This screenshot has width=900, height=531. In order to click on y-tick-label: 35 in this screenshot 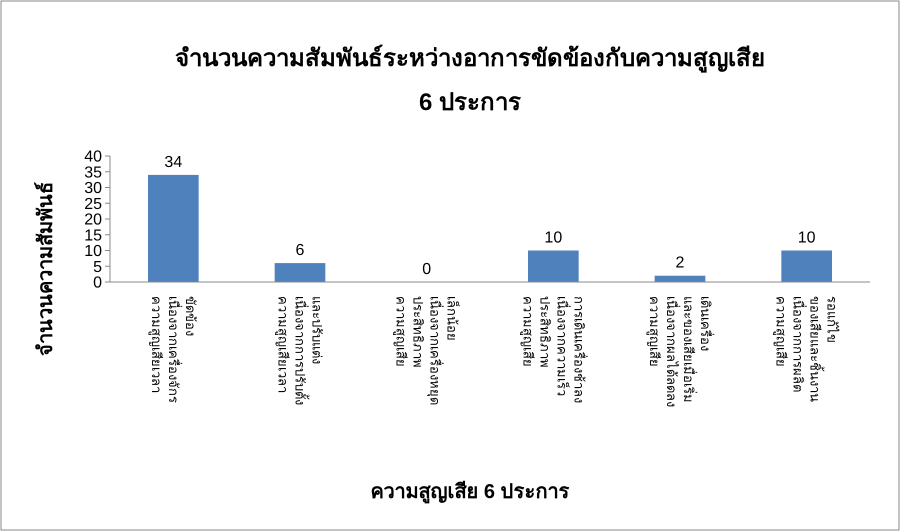, I will do `click(93, 173)`.